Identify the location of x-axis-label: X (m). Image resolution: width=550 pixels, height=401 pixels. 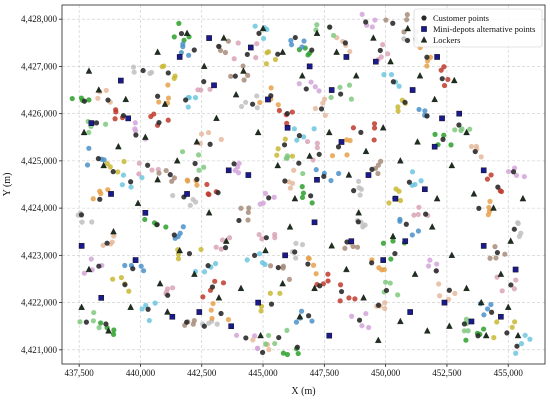
(303, 391).